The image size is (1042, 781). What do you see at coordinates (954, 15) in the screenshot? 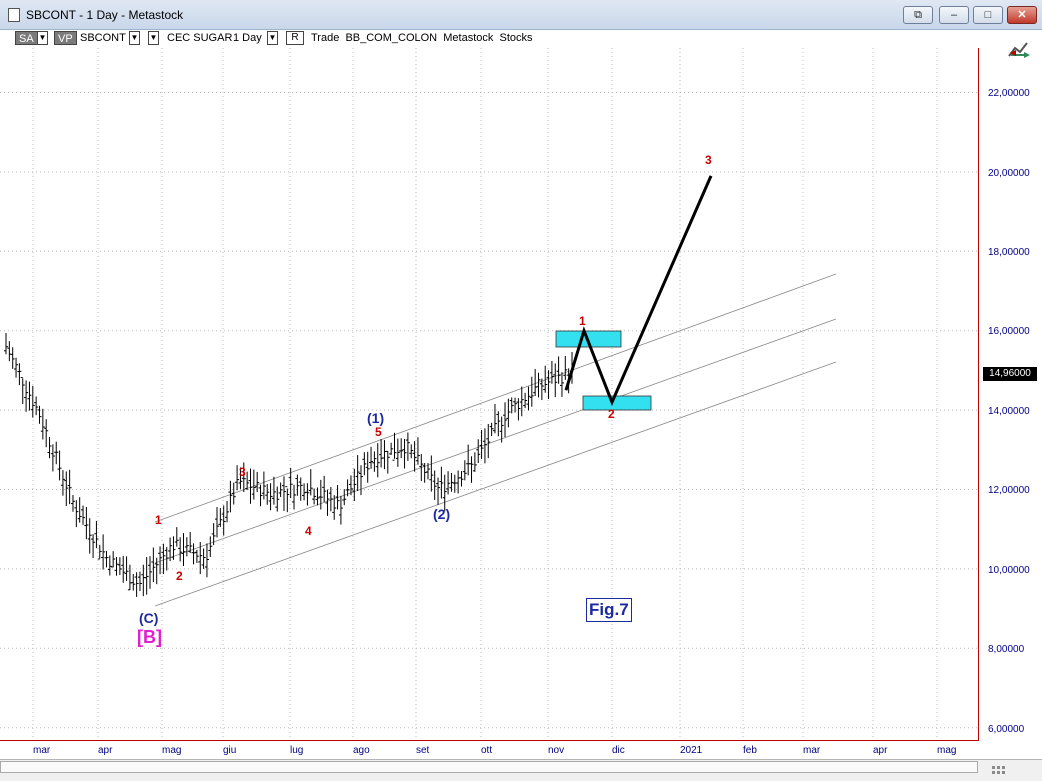
I see `minimize-button: –` at bounding box center [954, 15].